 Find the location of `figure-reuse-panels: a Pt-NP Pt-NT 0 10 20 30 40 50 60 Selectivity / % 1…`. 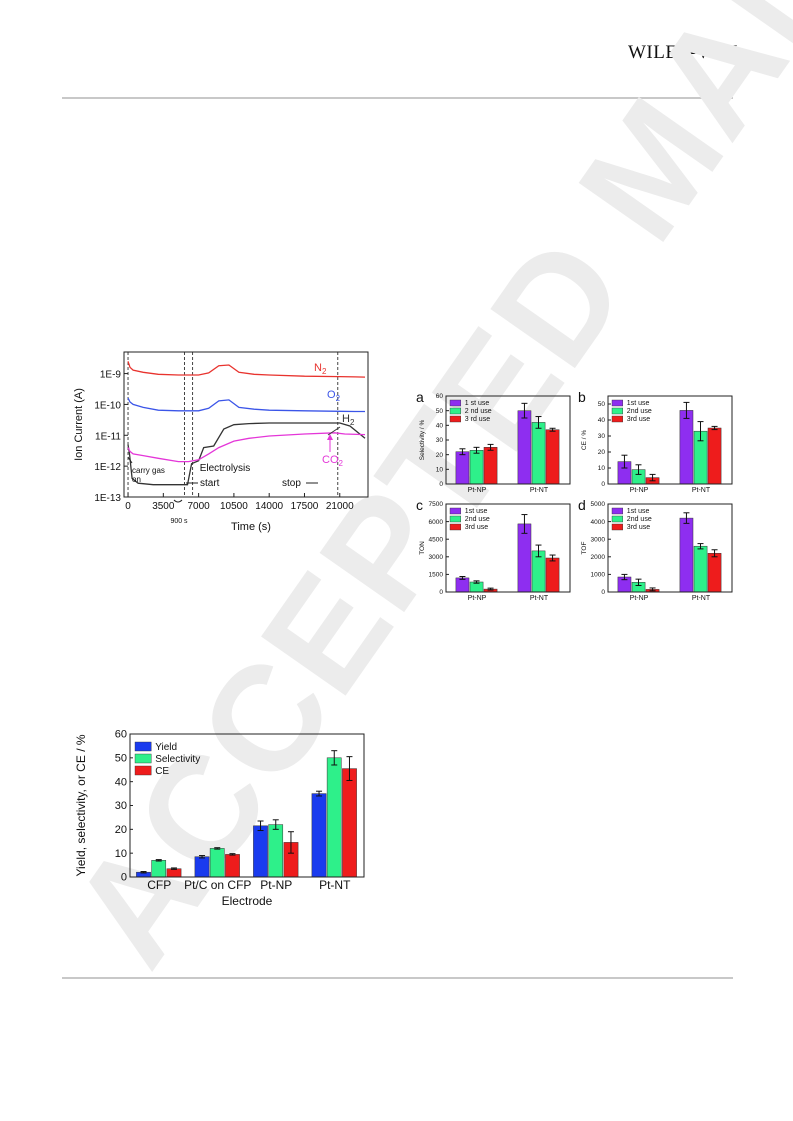

figure-reuse-panels: a Pt-NP Pt-NT 0 10 20 30 40 50 60 Selectivity / % 1… is located at coordinates (575, 496).